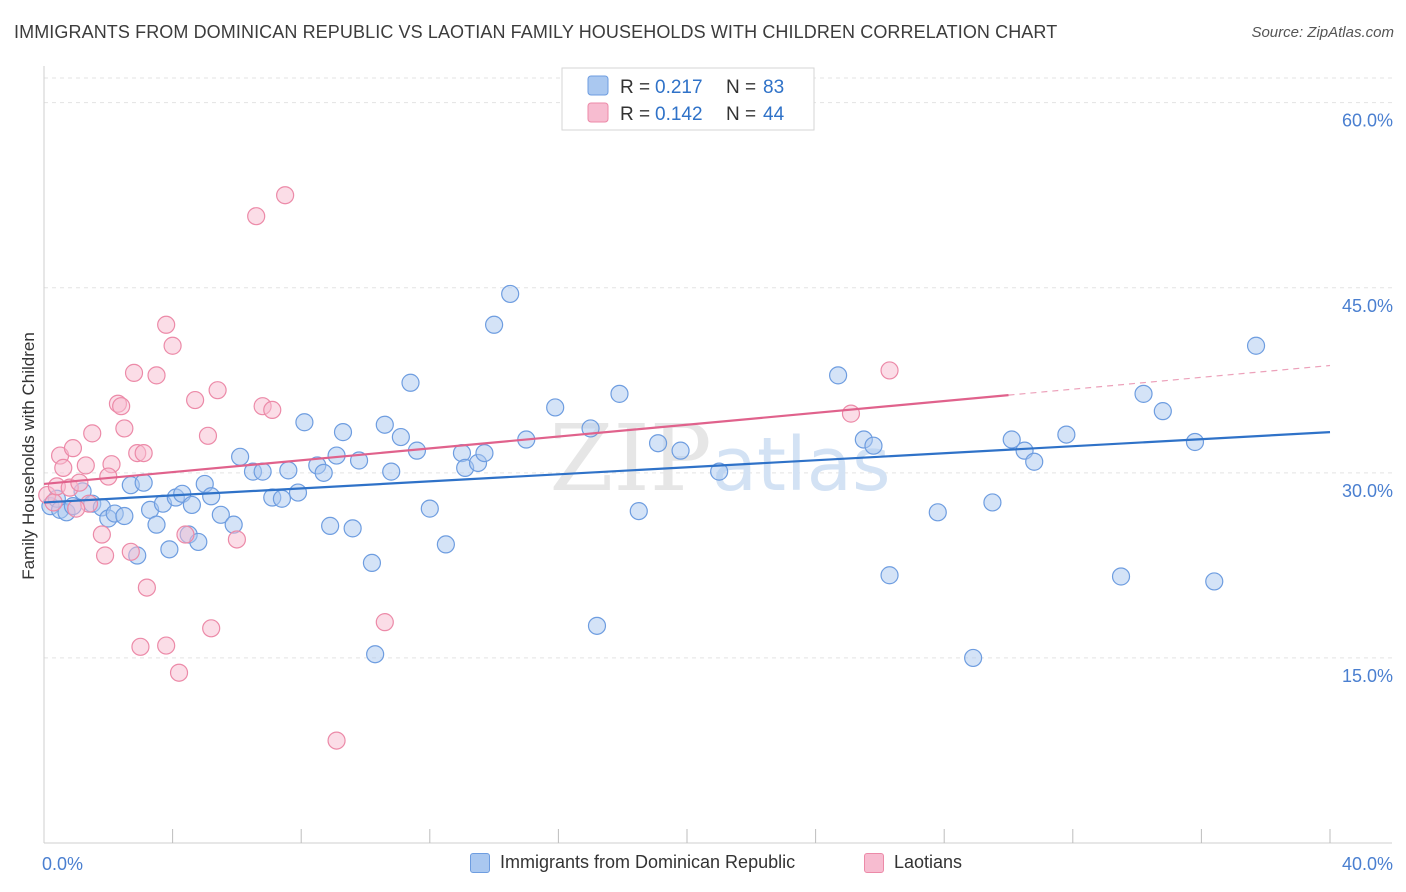  What do you see at coordinates (741, 114) in the screenshot?
I see `legend-n-label-2: N =` at bounding box center [741, 114].